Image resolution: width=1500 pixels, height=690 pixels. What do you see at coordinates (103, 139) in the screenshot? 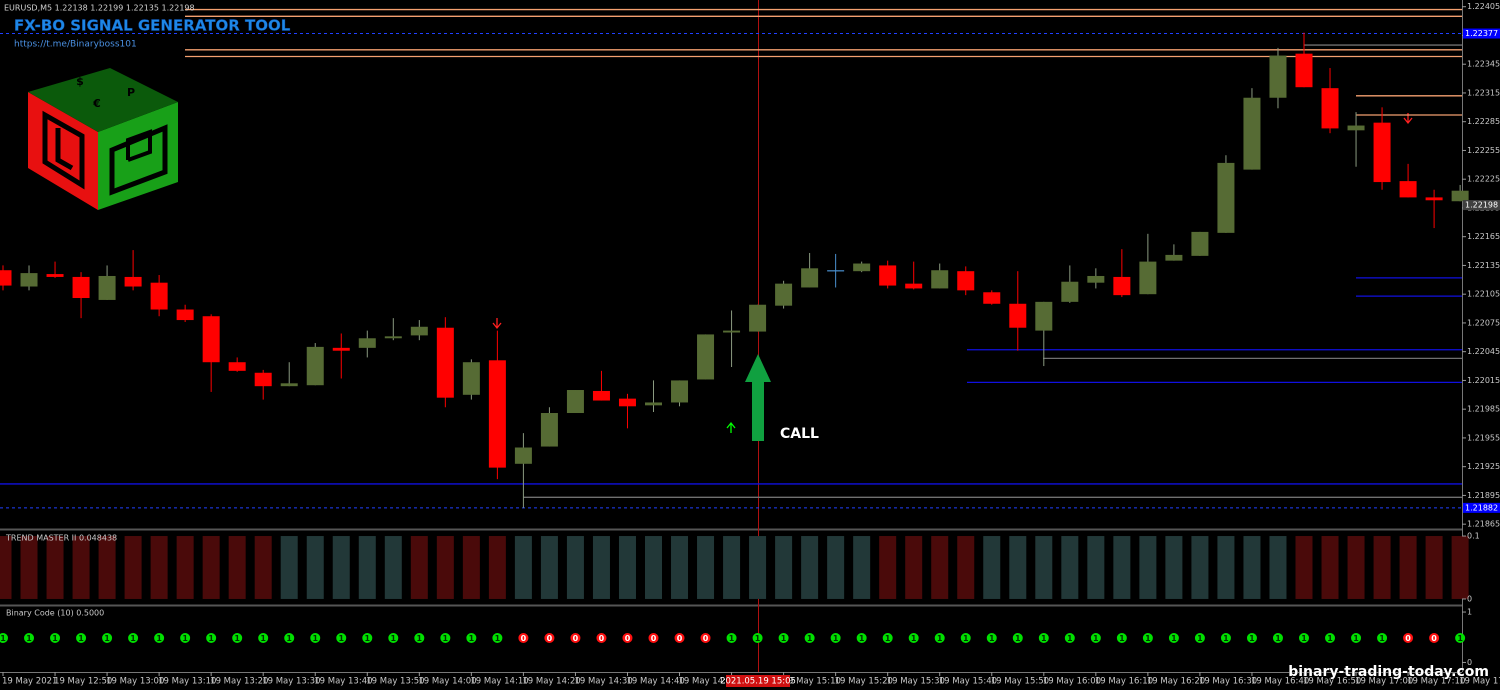
I see `logo` at bounding box center [103, 139].